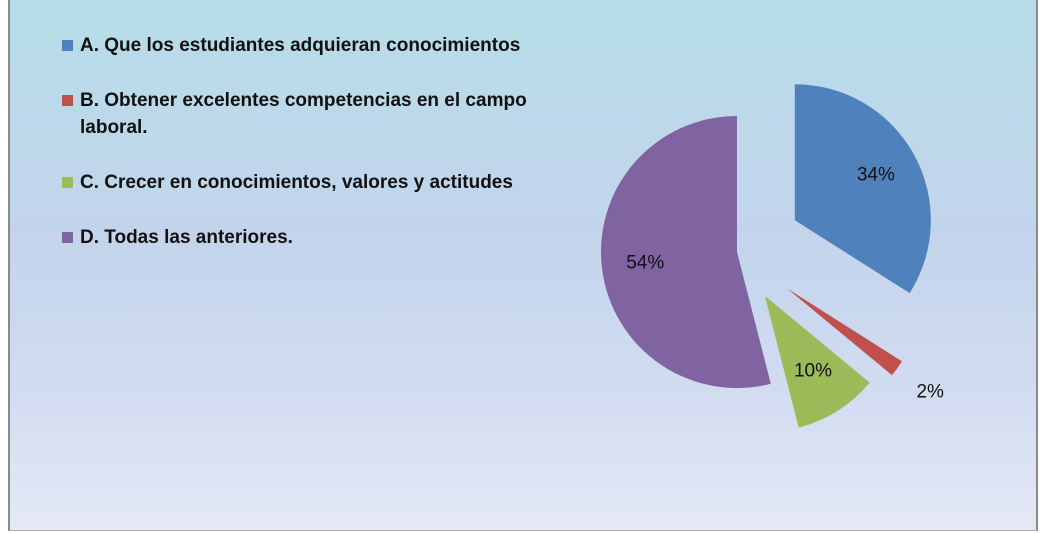 The height and width of the screenshot is (533, 1042). Describe the element at coordinates (876, 175) in the screenshot. I see `data-label: 34%` at that location.